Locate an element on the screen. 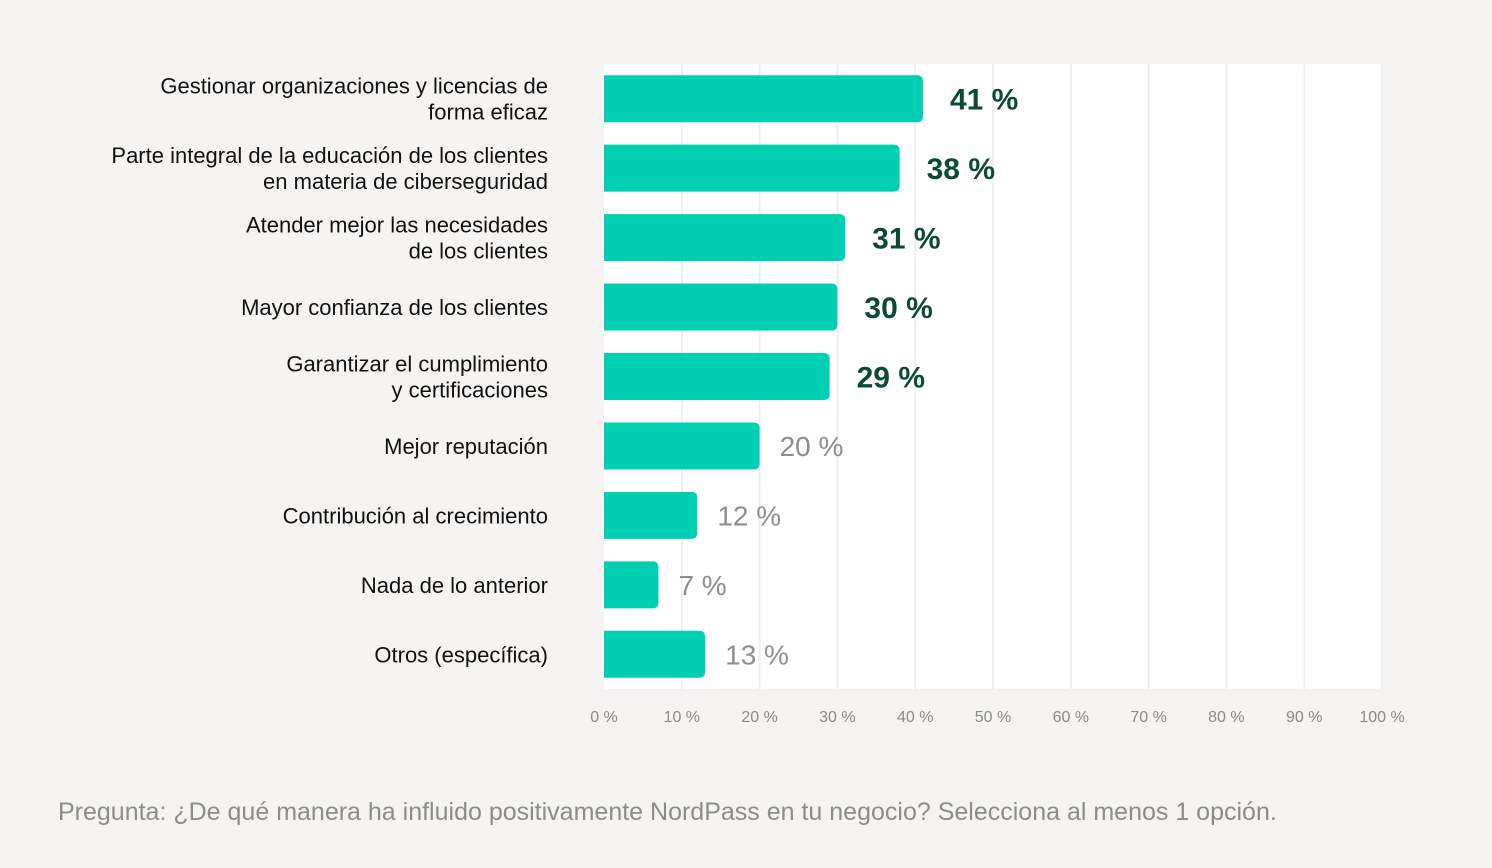 The height and width of the screenshot is (868, 1492). bar-value-label: 7 % is located at coordinates (702, 585).